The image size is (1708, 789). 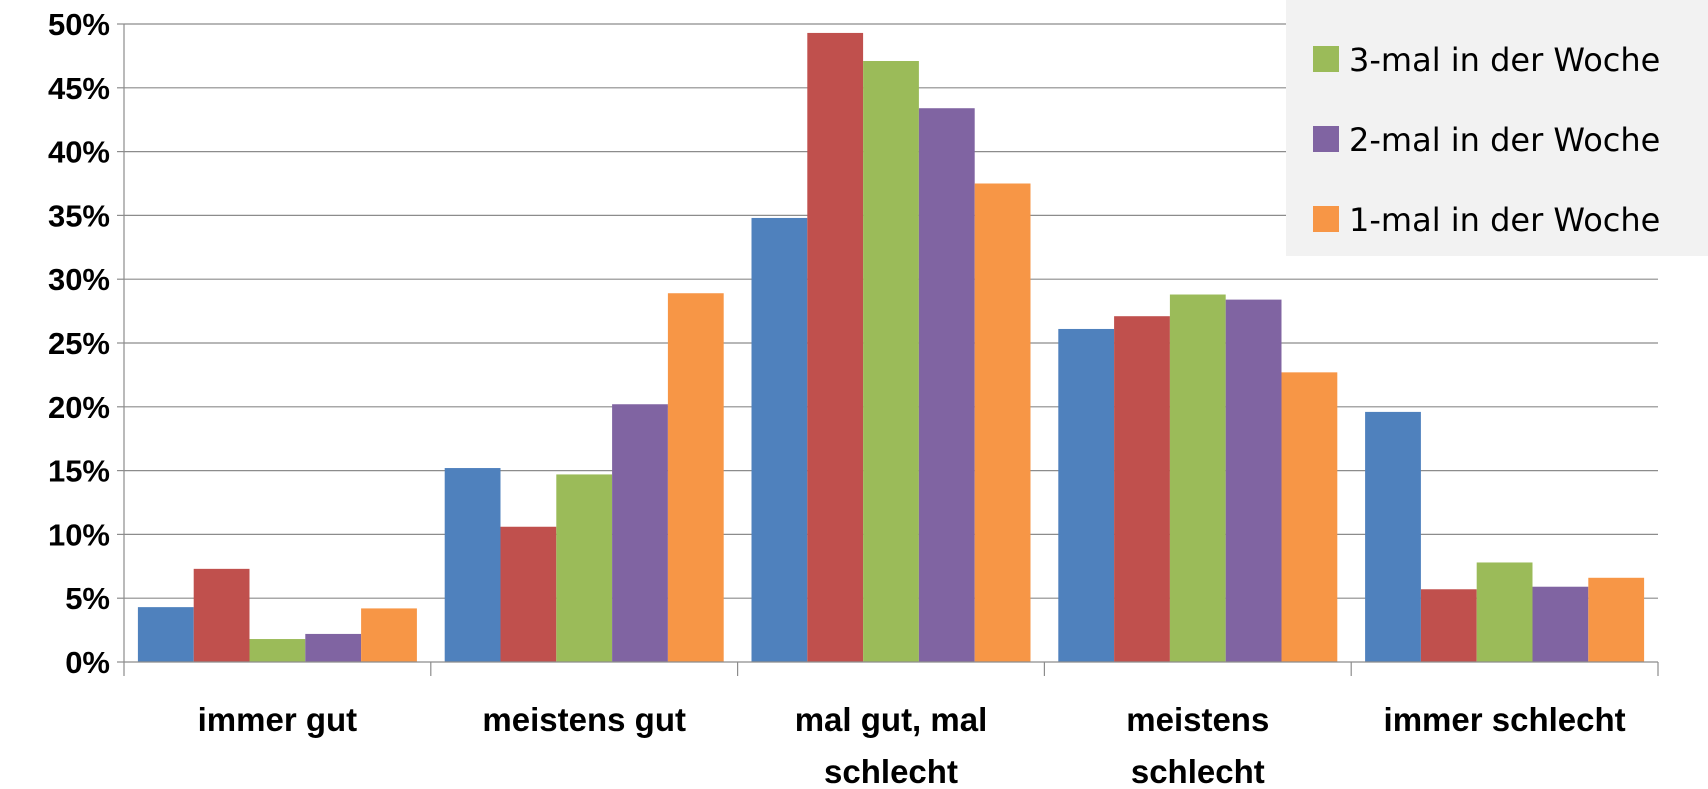 What do you see at coordinates (1309, 517) in the screenshot?
I see `bar-s5-c4` at bounding box center [1309, 517].